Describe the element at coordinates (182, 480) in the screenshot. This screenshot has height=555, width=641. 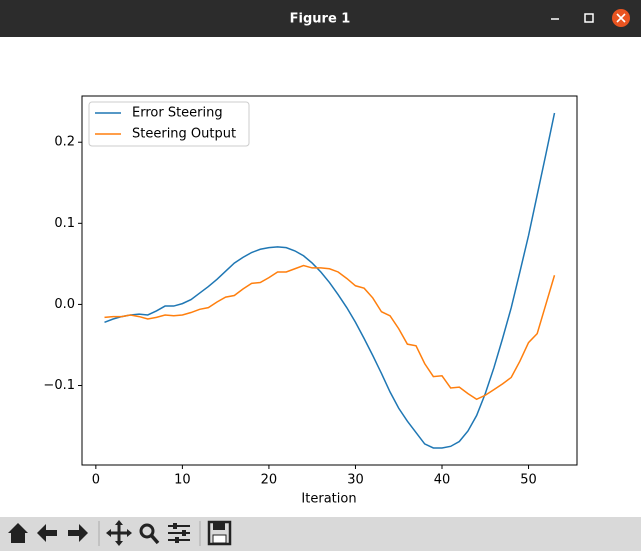
I see `x-tick-label: 10` at that location.